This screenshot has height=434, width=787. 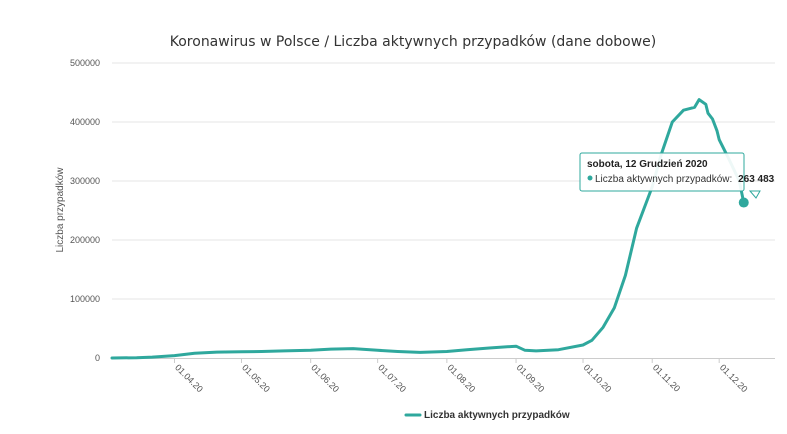 I want to click on legend: Liczba aktywnych przypadków, so click(x=487, y=415).